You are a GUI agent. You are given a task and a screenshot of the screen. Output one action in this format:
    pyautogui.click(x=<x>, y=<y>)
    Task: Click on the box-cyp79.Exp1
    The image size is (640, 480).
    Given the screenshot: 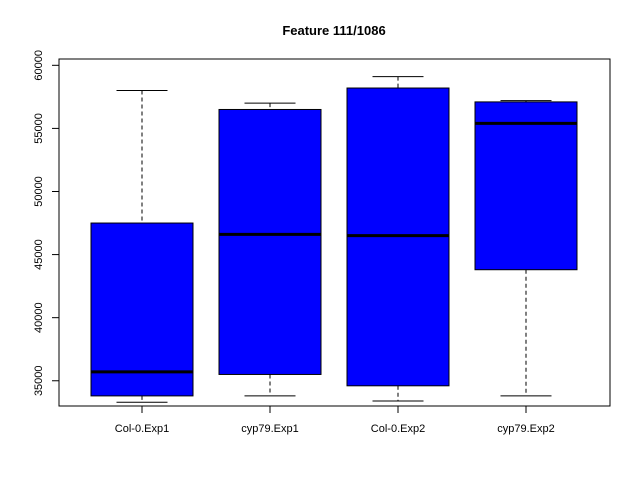 What is the action you would take?
    pyautogui.click(x=270, y=249)
    